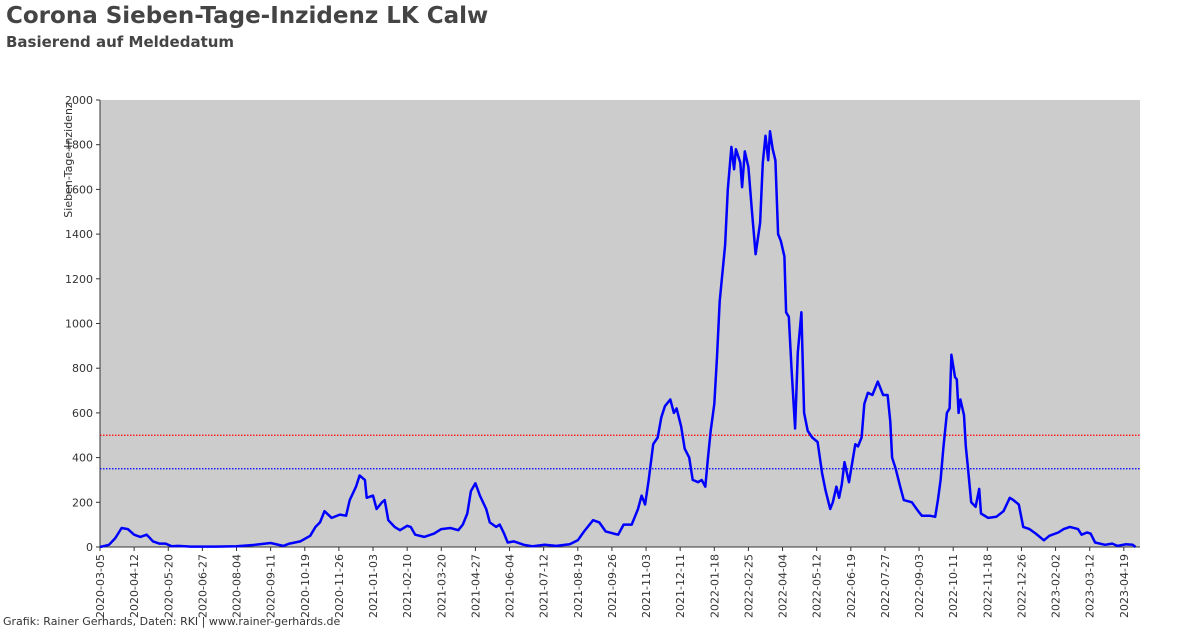 The width and height of the screenshot is (1200, 628). What do you see at coordinates (510, 586) in the screenshot?
I see `x-tick-label: 2021-06-04` at bounding box center [510, 586].